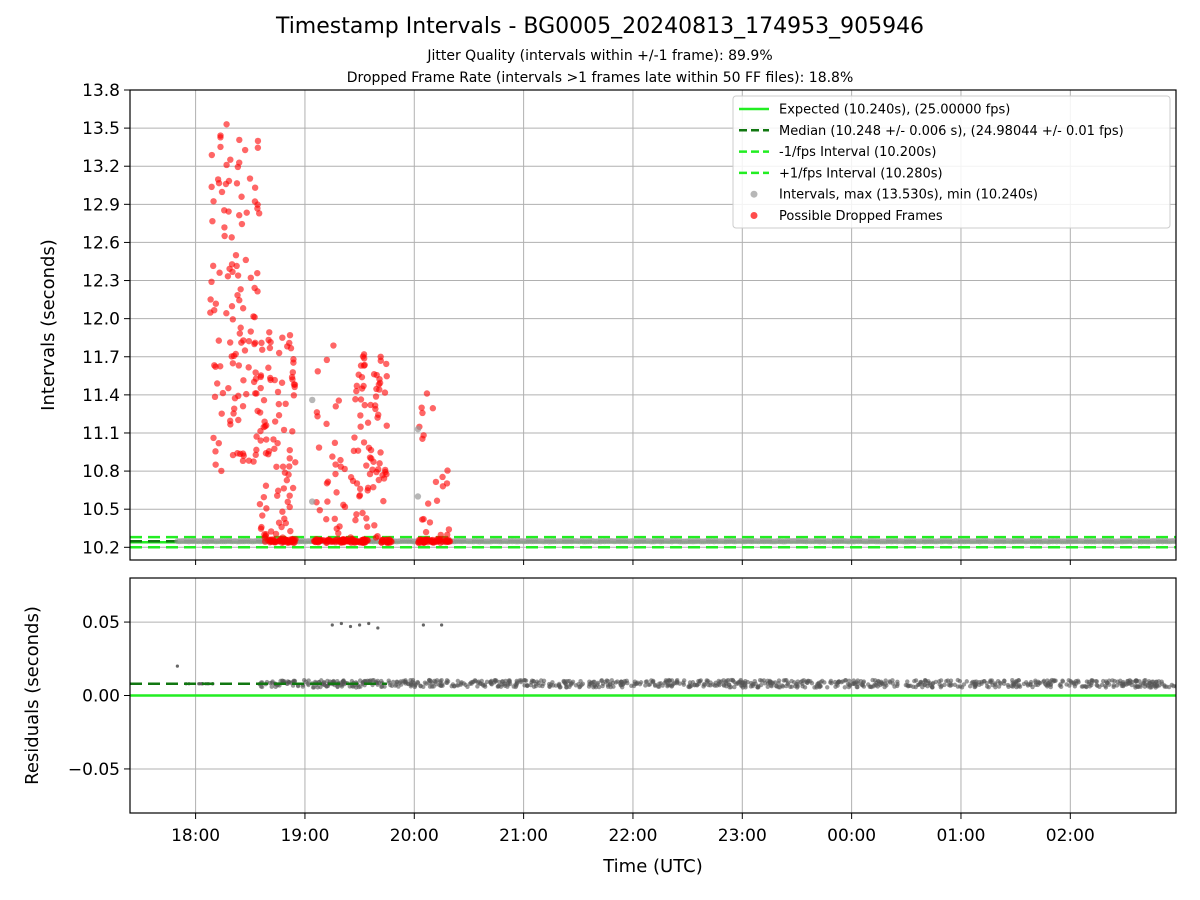 The width and height of the screenshot is (1200, 900). Describe the element at coordinates (32, 695) in the screenshot. I see `bottom-y-axis-label: Residuals (seconds)` at that location.